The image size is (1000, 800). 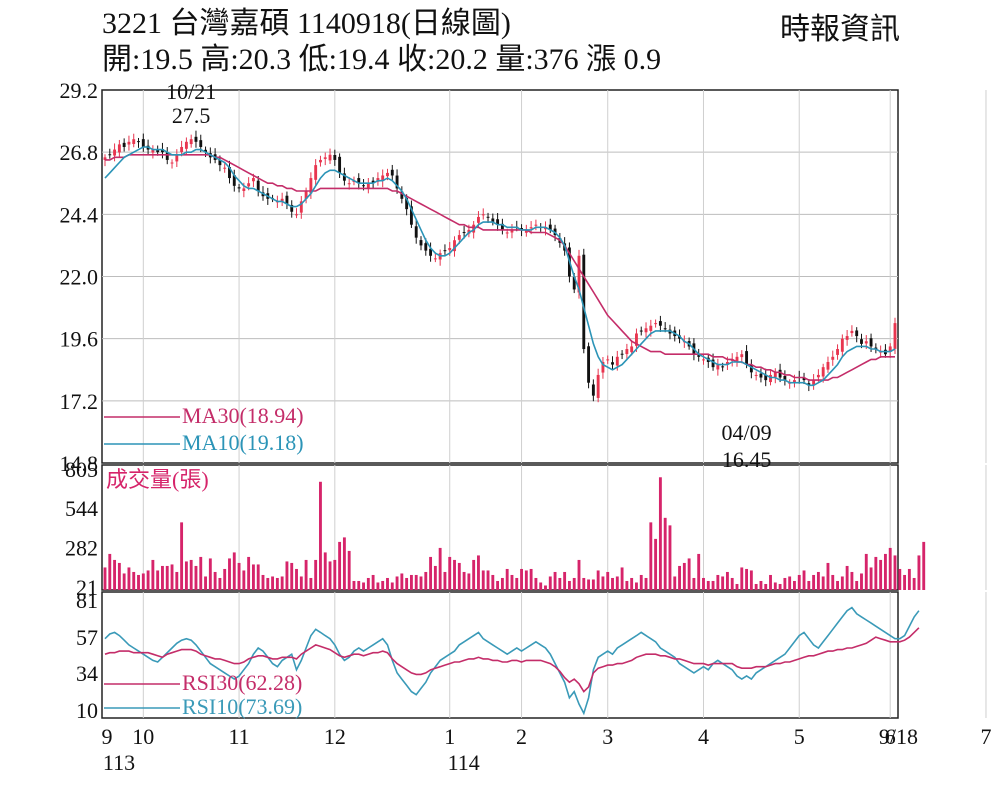 What do you see at coordinates (79, 277) in the screenshot?
I see `price-tick-label: 22.0` at bounding box center [79, 277].